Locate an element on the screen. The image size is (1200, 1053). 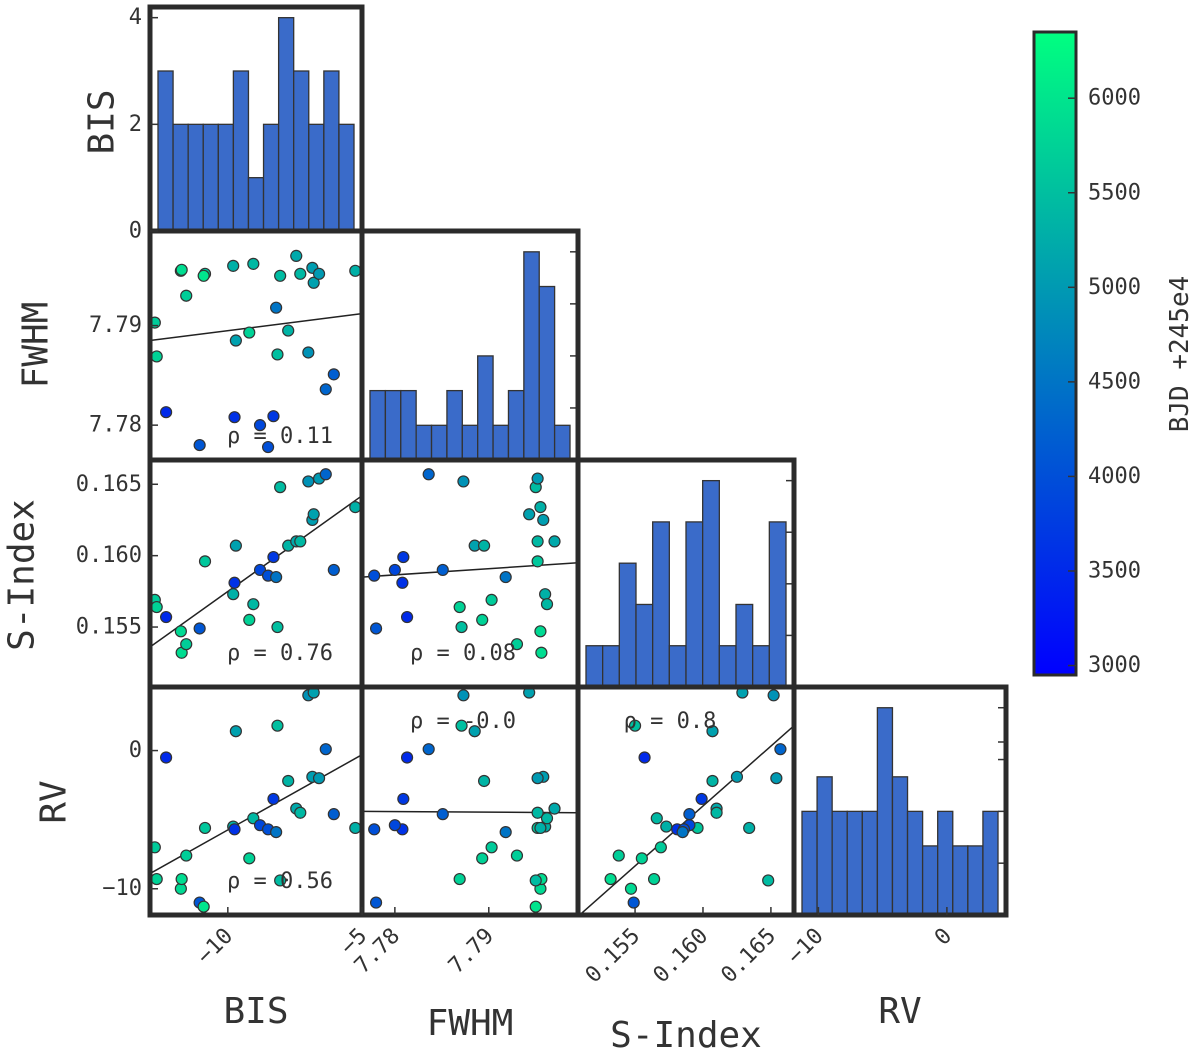
y-tick-label: 0 is located at coordinates (135, 231).